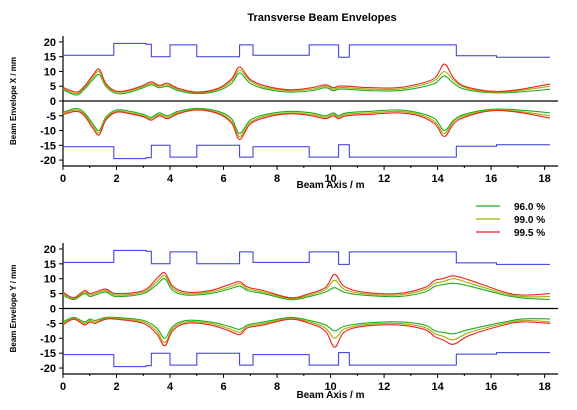 The width and height of the screenshot is (577, 410). What do you see at coordinates (321, 18) in the screenshot?
I see `chart-title: Transverse Beam Envelopes` at bounding box center [321, 18].